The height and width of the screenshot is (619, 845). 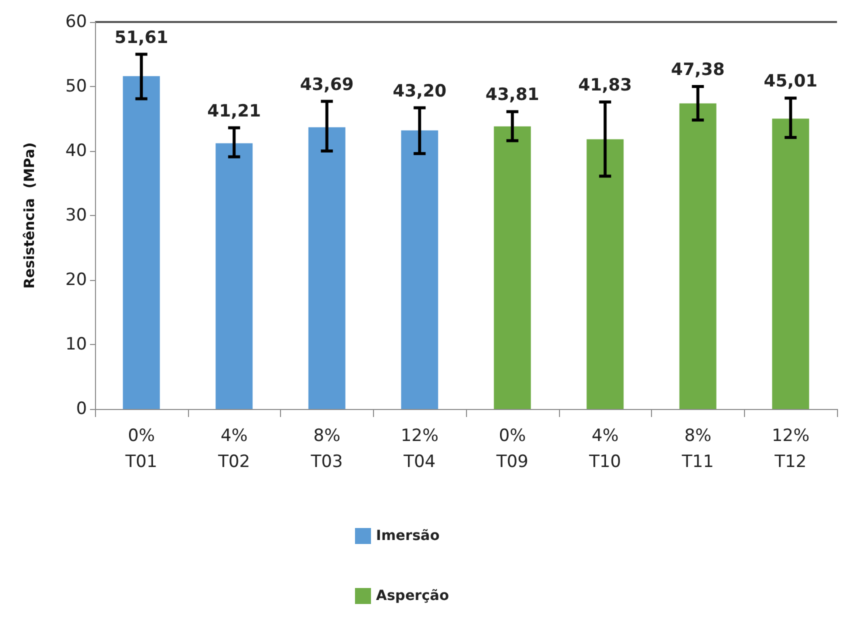 I want to click on x-tick-label: 4% T10, so click(x=605, y=449).